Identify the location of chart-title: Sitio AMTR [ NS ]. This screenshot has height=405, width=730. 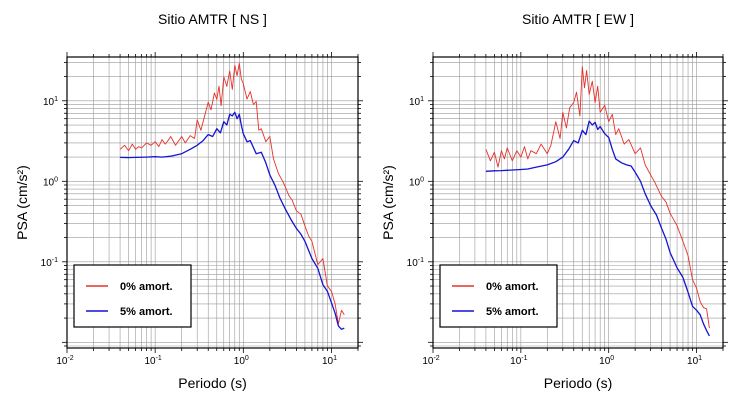
(212, 19).